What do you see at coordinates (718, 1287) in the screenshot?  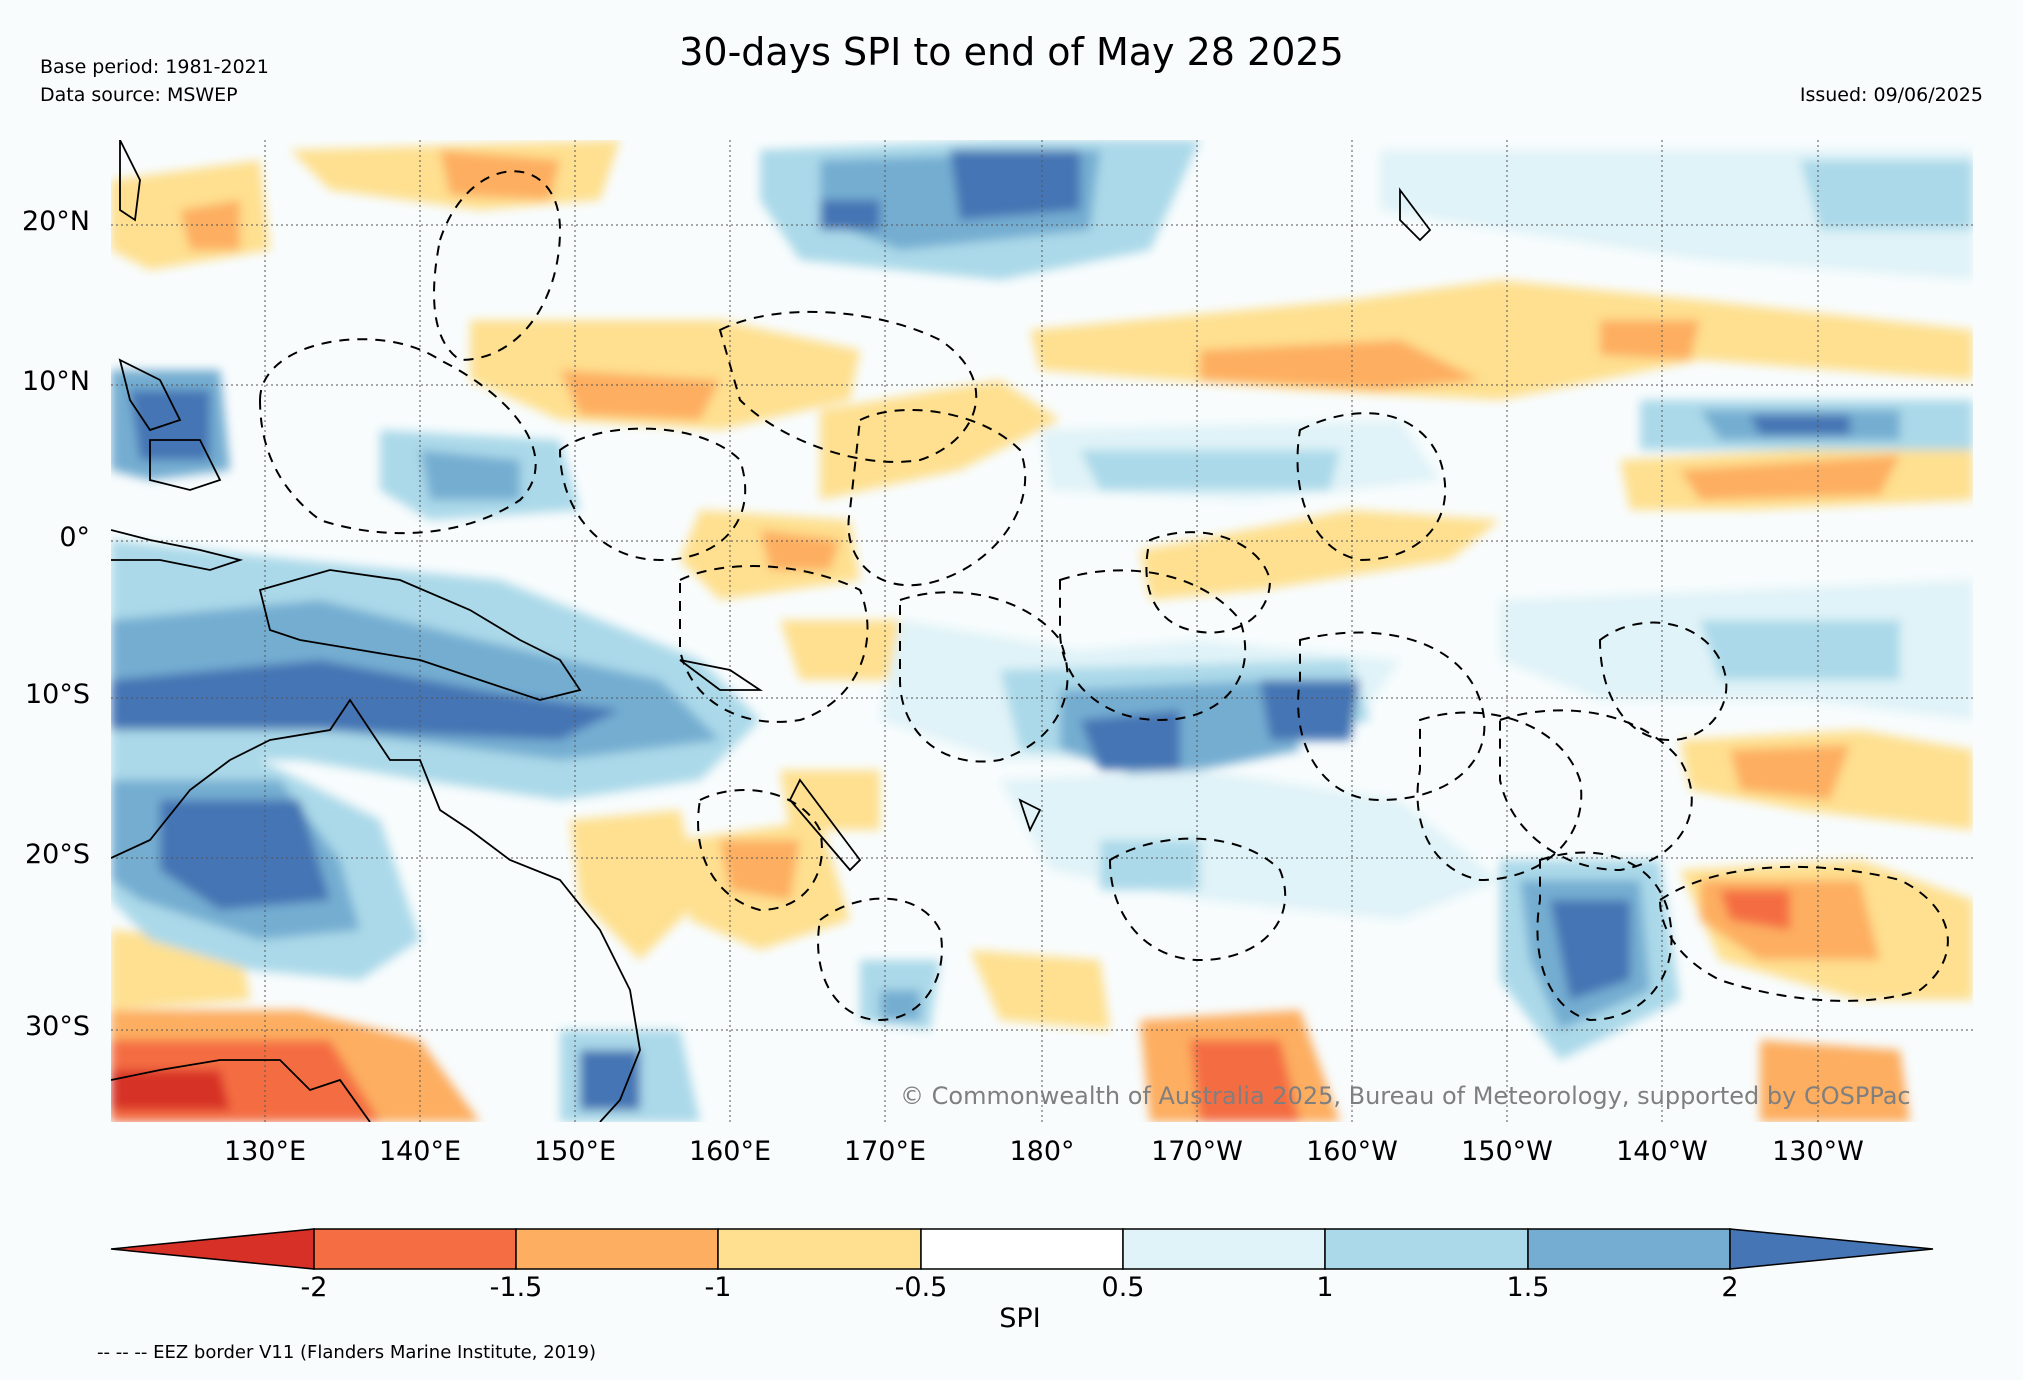 I see `colorbar-tick-label: -1` at bounding box center [718, 1287].